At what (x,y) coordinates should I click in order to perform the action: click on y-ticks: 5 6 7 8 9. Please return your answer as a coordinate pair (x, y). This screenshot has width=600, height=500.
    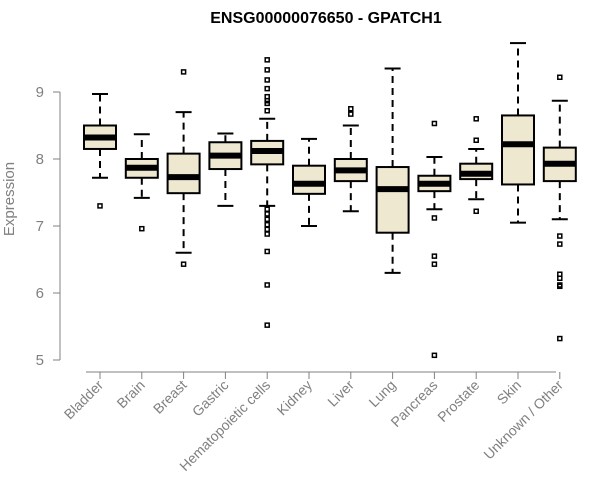
    Looking at the image, I should click on (48, 226).